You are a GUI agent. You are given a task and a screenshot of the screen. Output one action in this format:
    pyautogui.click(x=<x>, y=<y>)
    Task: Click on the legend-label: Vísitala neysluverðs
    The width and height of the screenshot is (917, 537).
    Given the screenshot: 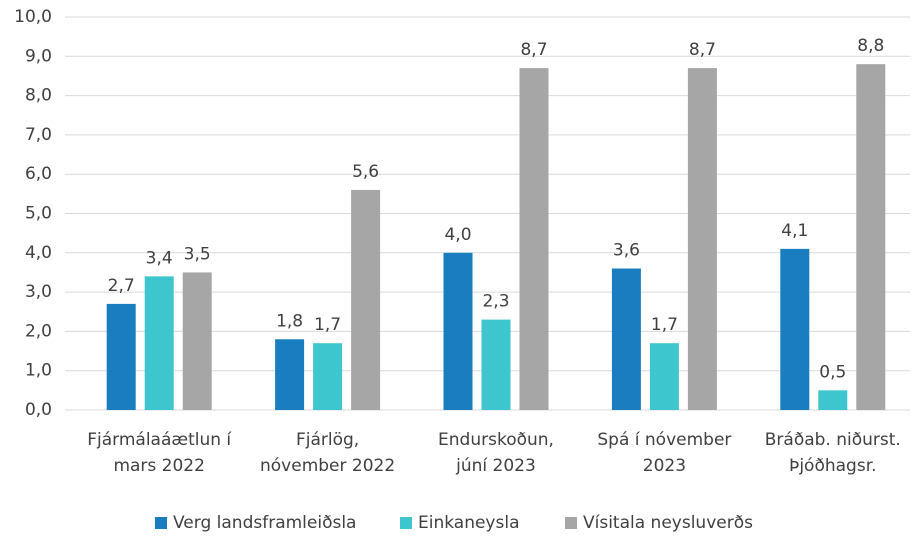 What is the action you would take?
    pyautogui.click(x=668, y=523)
    